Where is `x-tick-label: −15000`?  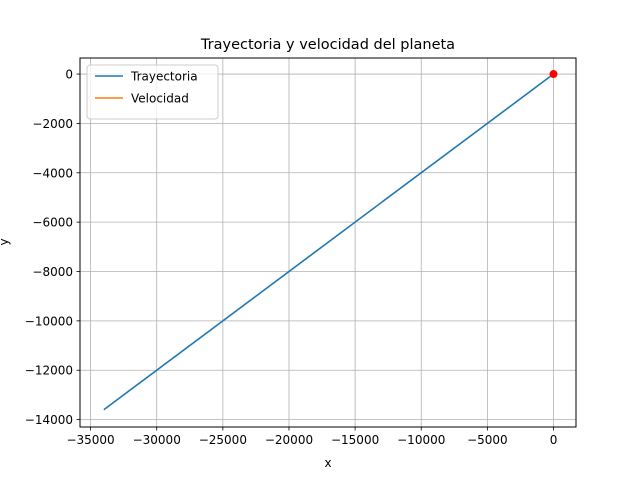 x-tick-label: −15000 is located at coordinates (355, 440).